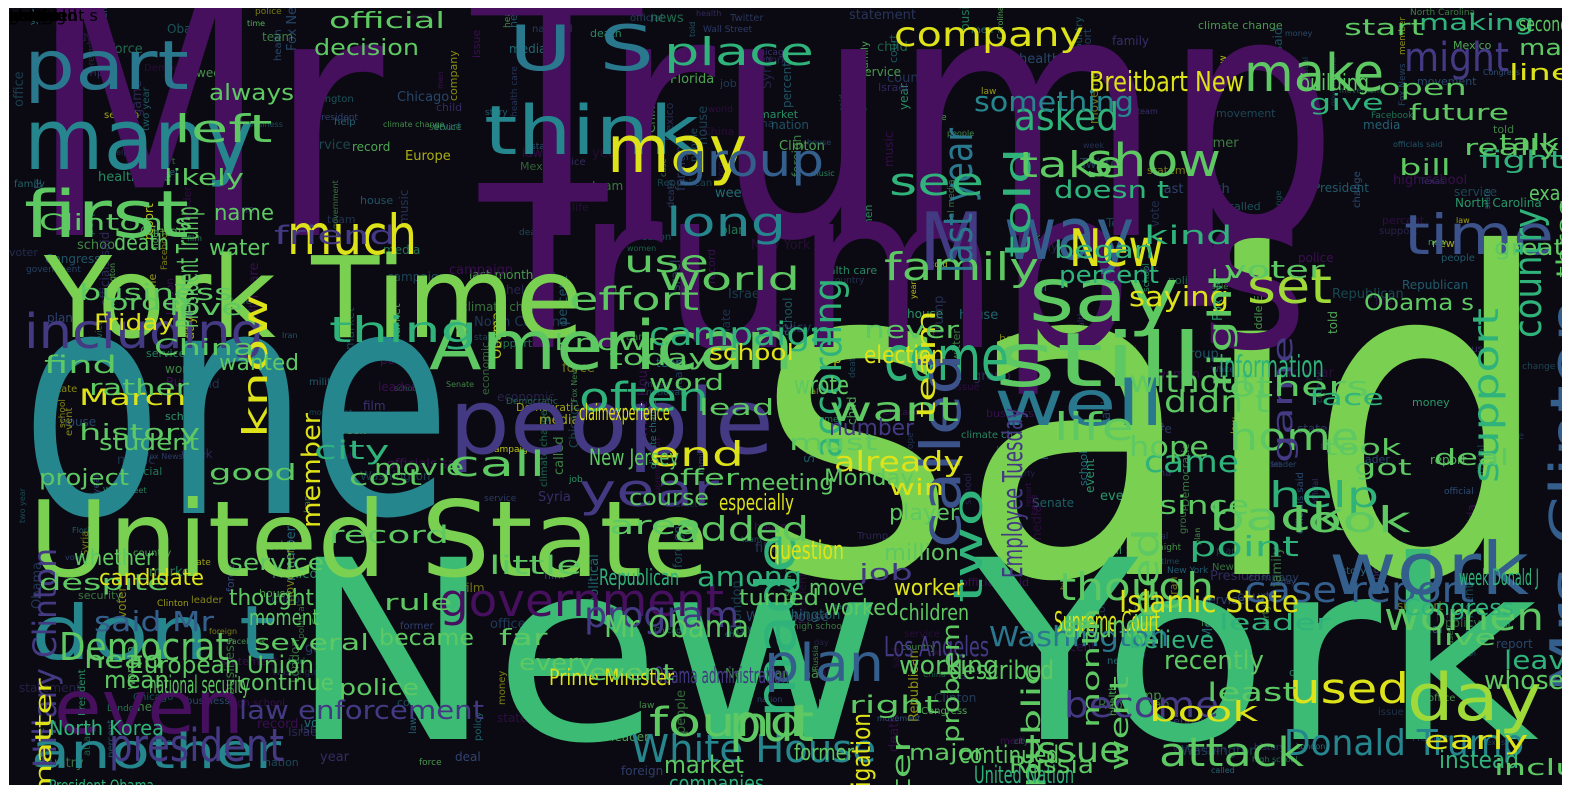  Describe the element at coordinates (944, 711) in the screenshot. I see `cloud-filler-word: Congress` at that location.